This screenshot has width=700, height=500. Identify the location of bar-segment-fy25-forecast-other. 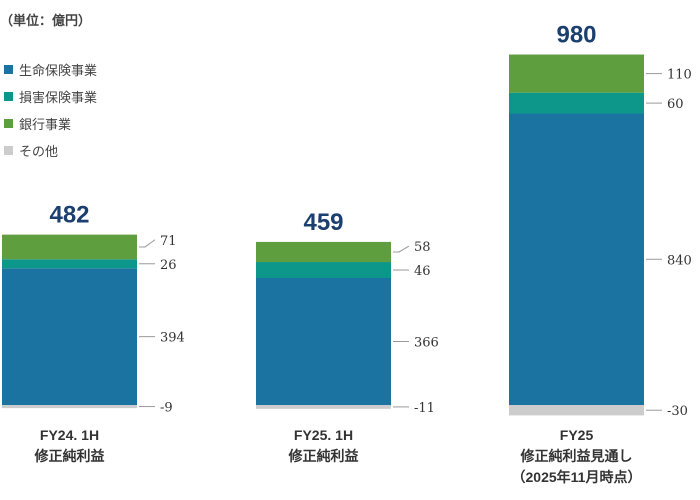
(576, 410).